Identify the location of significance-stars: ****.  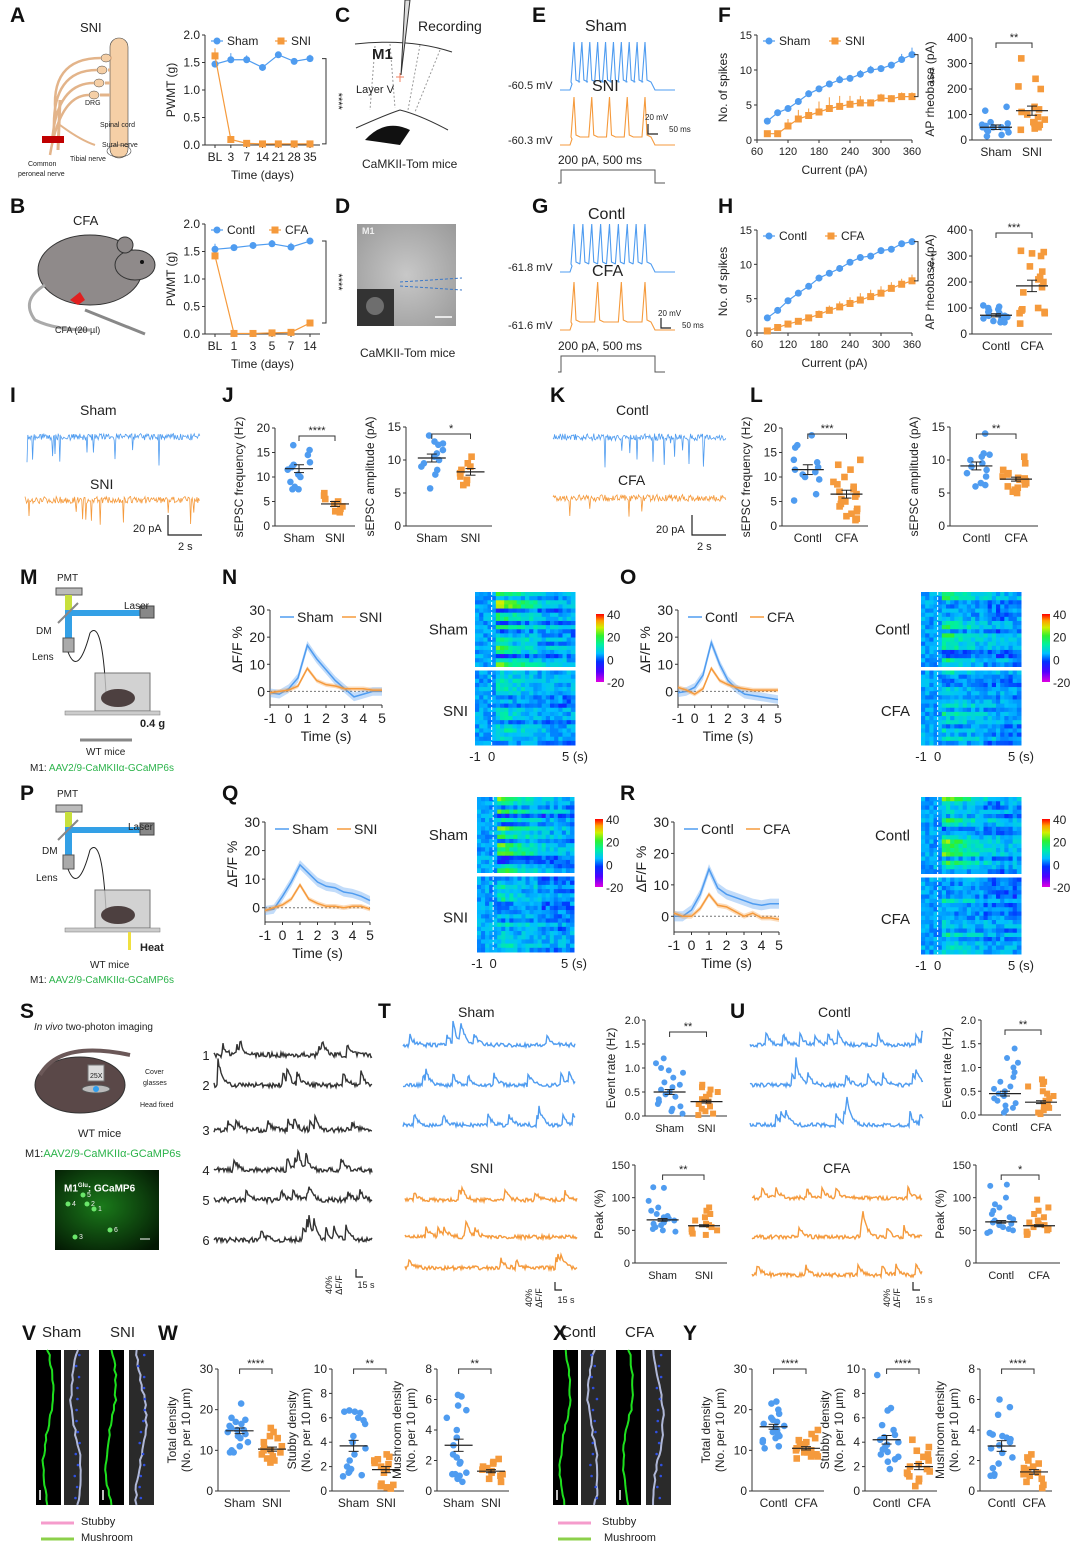
(790, 1364).